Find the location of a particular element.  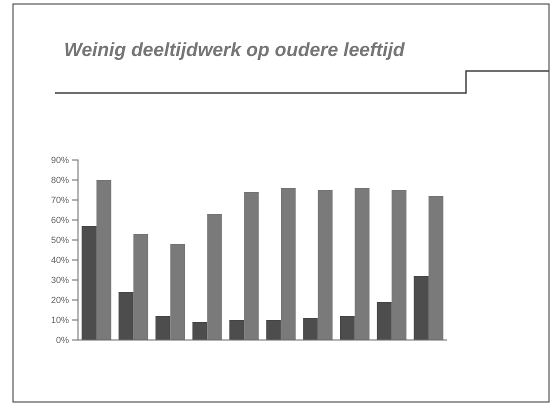

y-tick-label: 50% is located at coordinates (59, 239).